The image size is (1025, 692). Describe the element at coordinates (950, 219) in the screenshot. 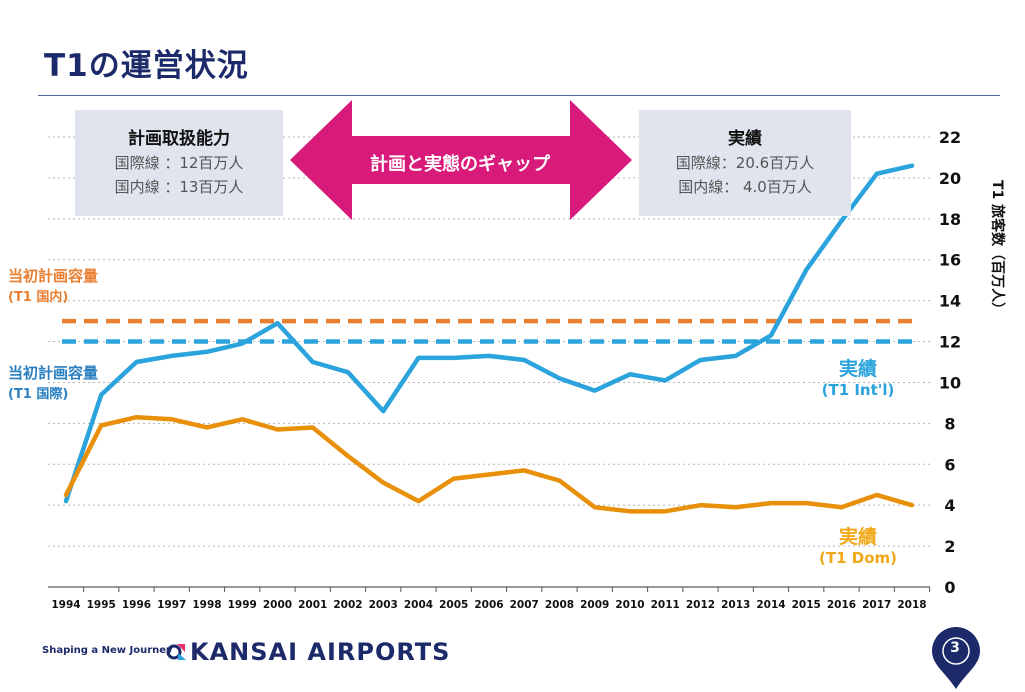

I see `y-tick-label: 18` at that location.